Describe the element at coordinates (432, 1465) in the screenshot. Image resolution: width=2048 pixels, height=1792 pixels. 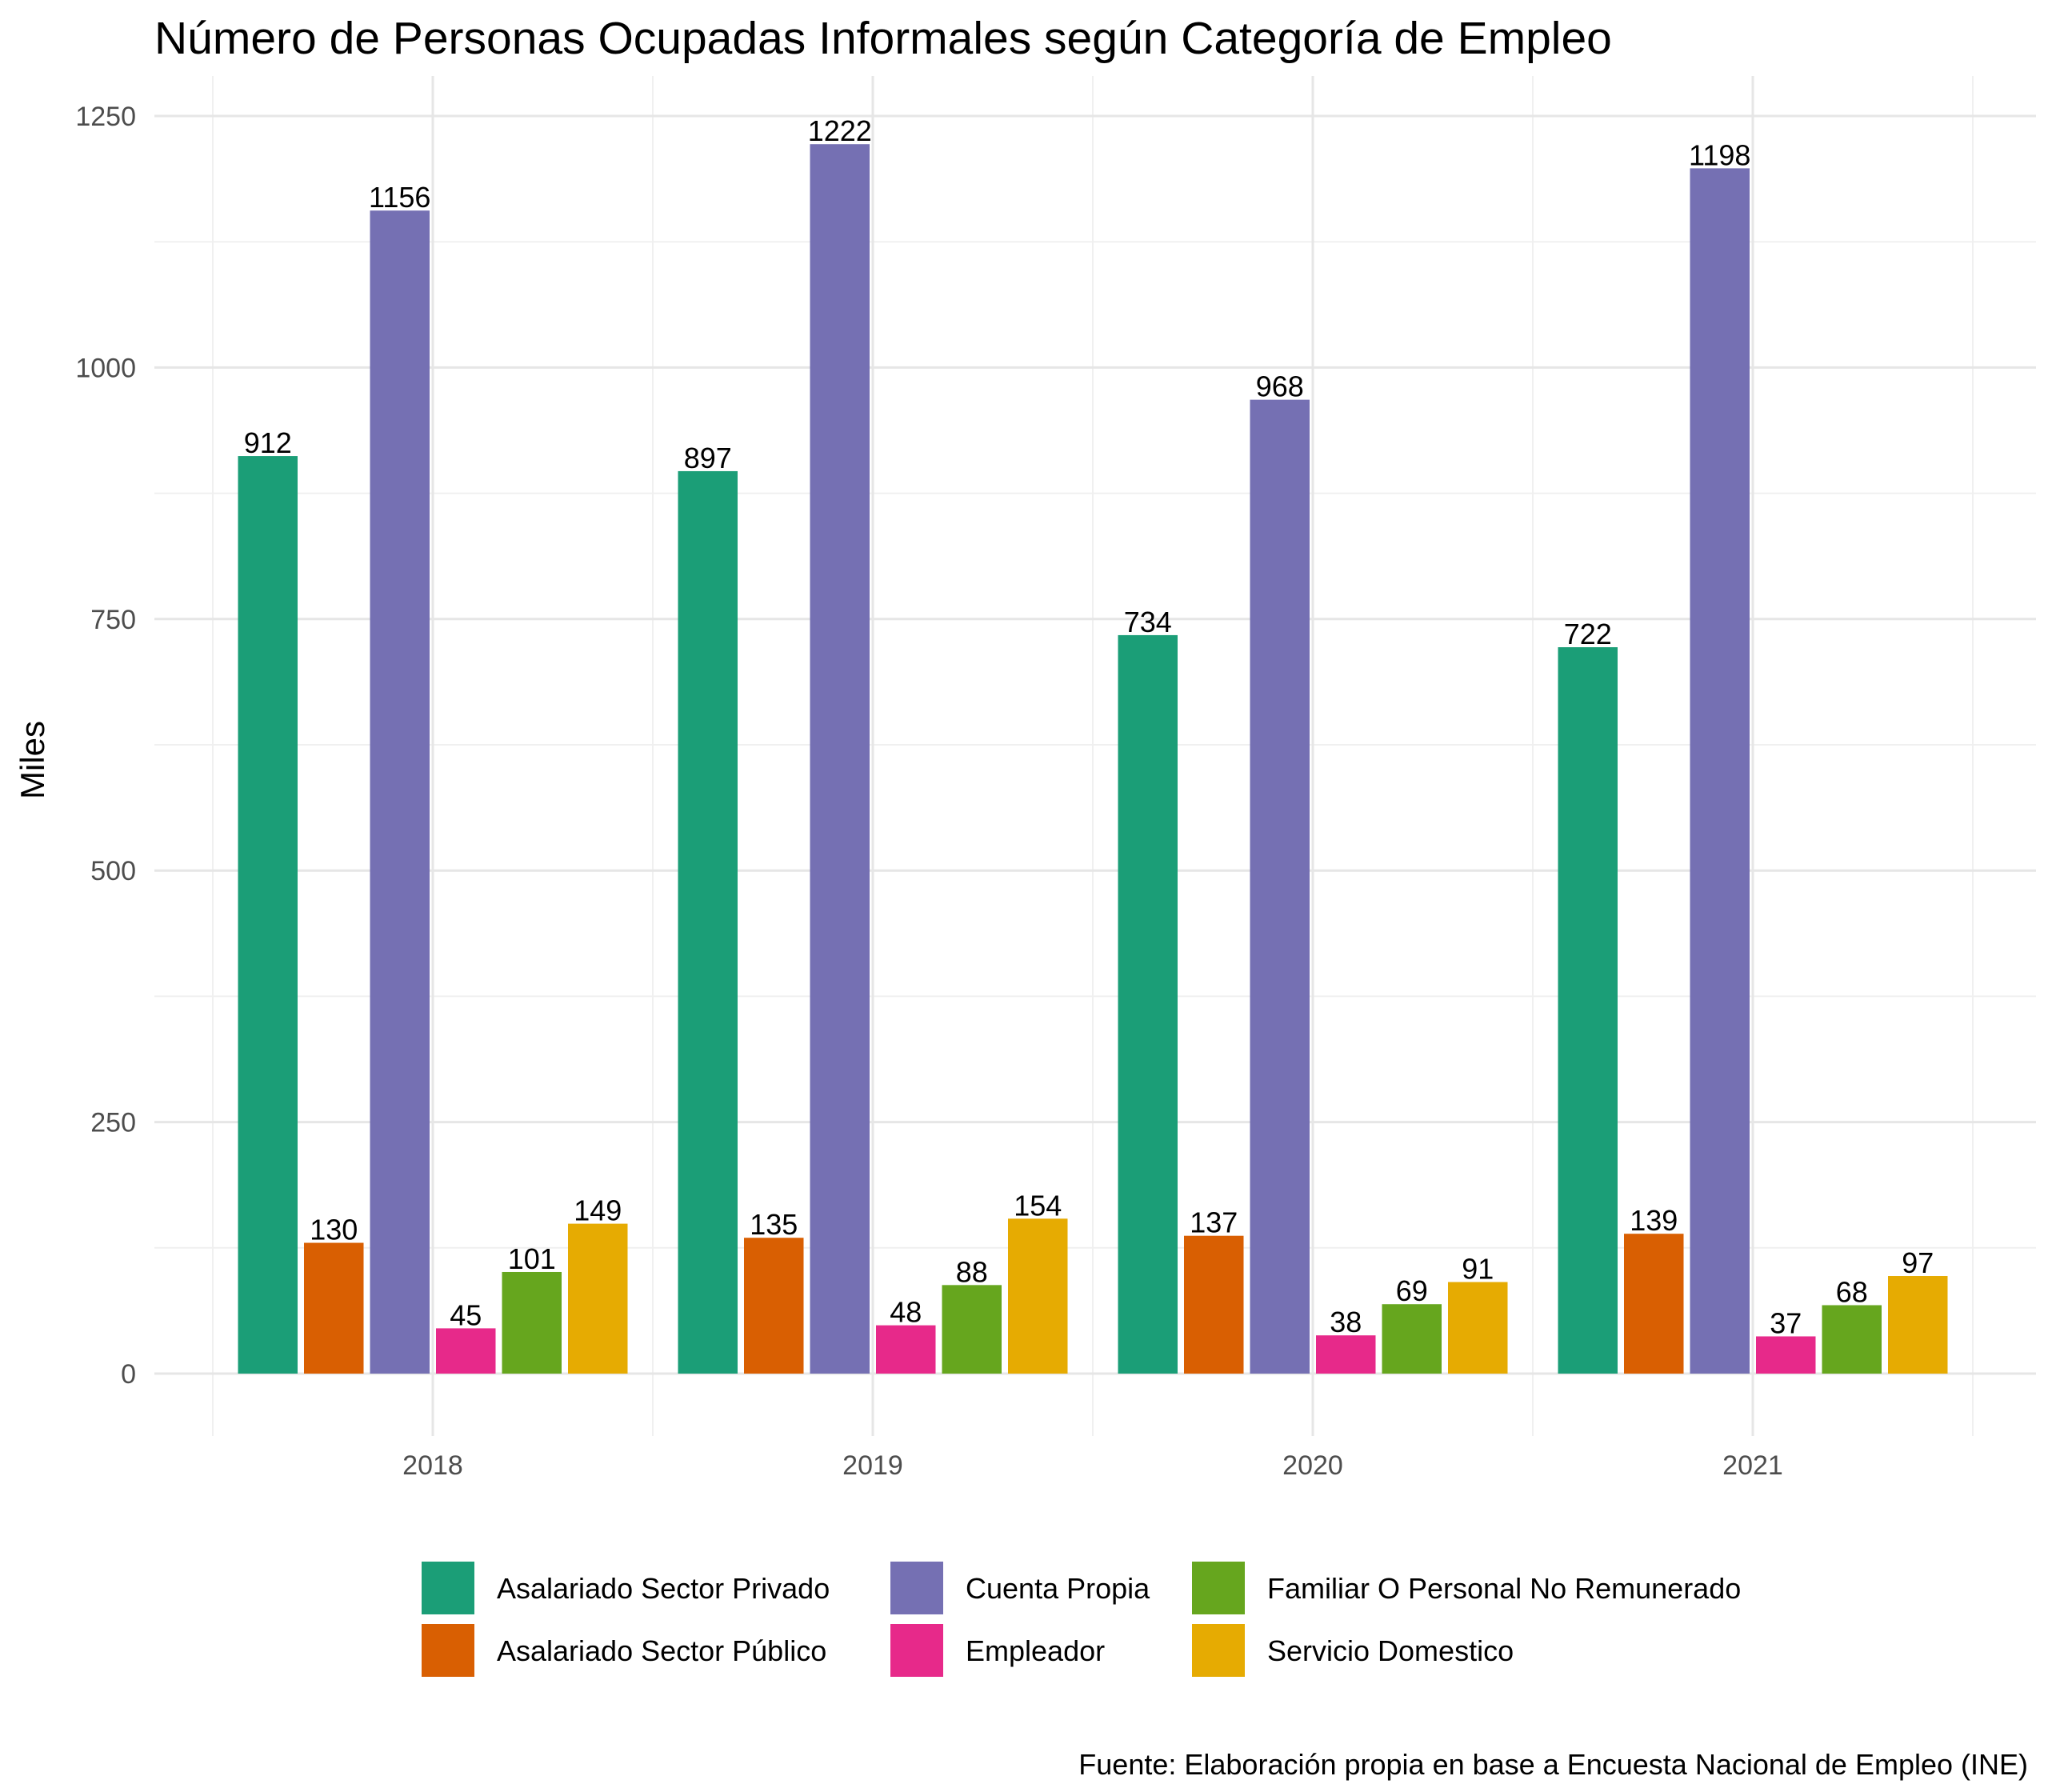
I see `x-tick-label: 2018` at that location.